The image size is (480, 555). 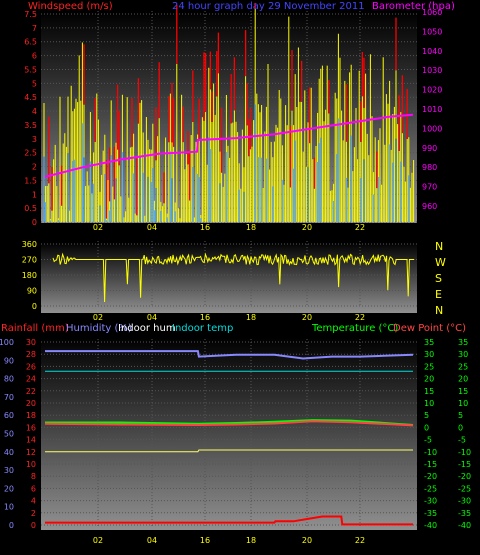 I want to click on direction-y-tick: 180, so click(x=29, y=275).